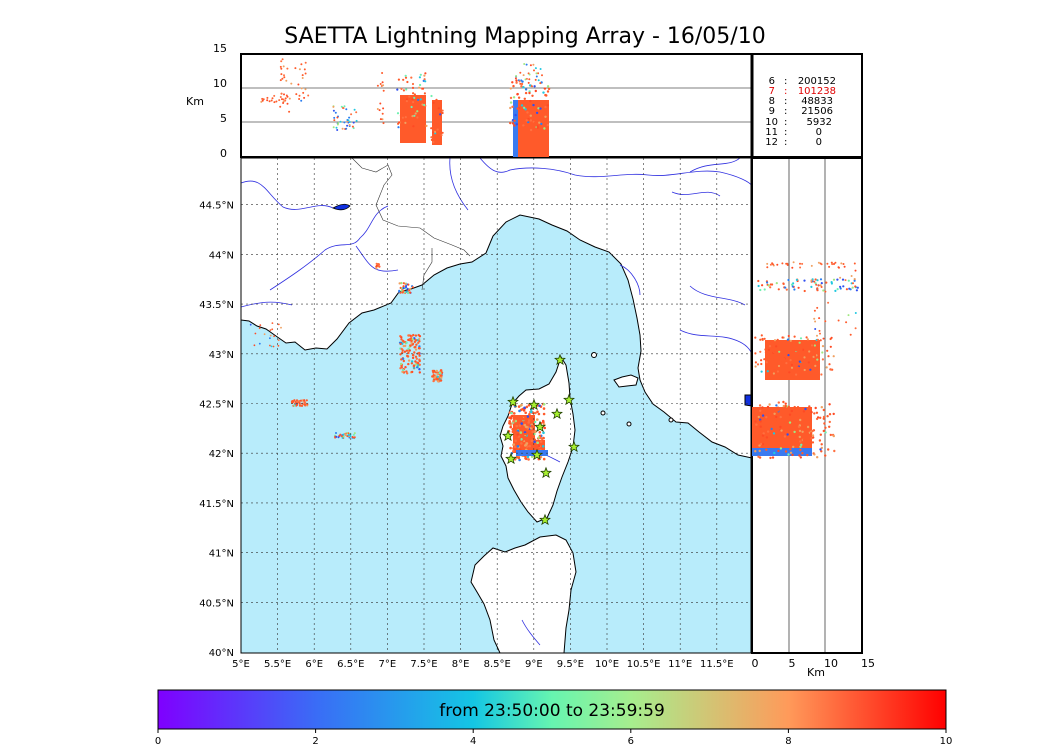  What do you see at coordinates (817, 101) in the screenshot?
I see `station-source-count: 48833` at bounding box center [817, 101].